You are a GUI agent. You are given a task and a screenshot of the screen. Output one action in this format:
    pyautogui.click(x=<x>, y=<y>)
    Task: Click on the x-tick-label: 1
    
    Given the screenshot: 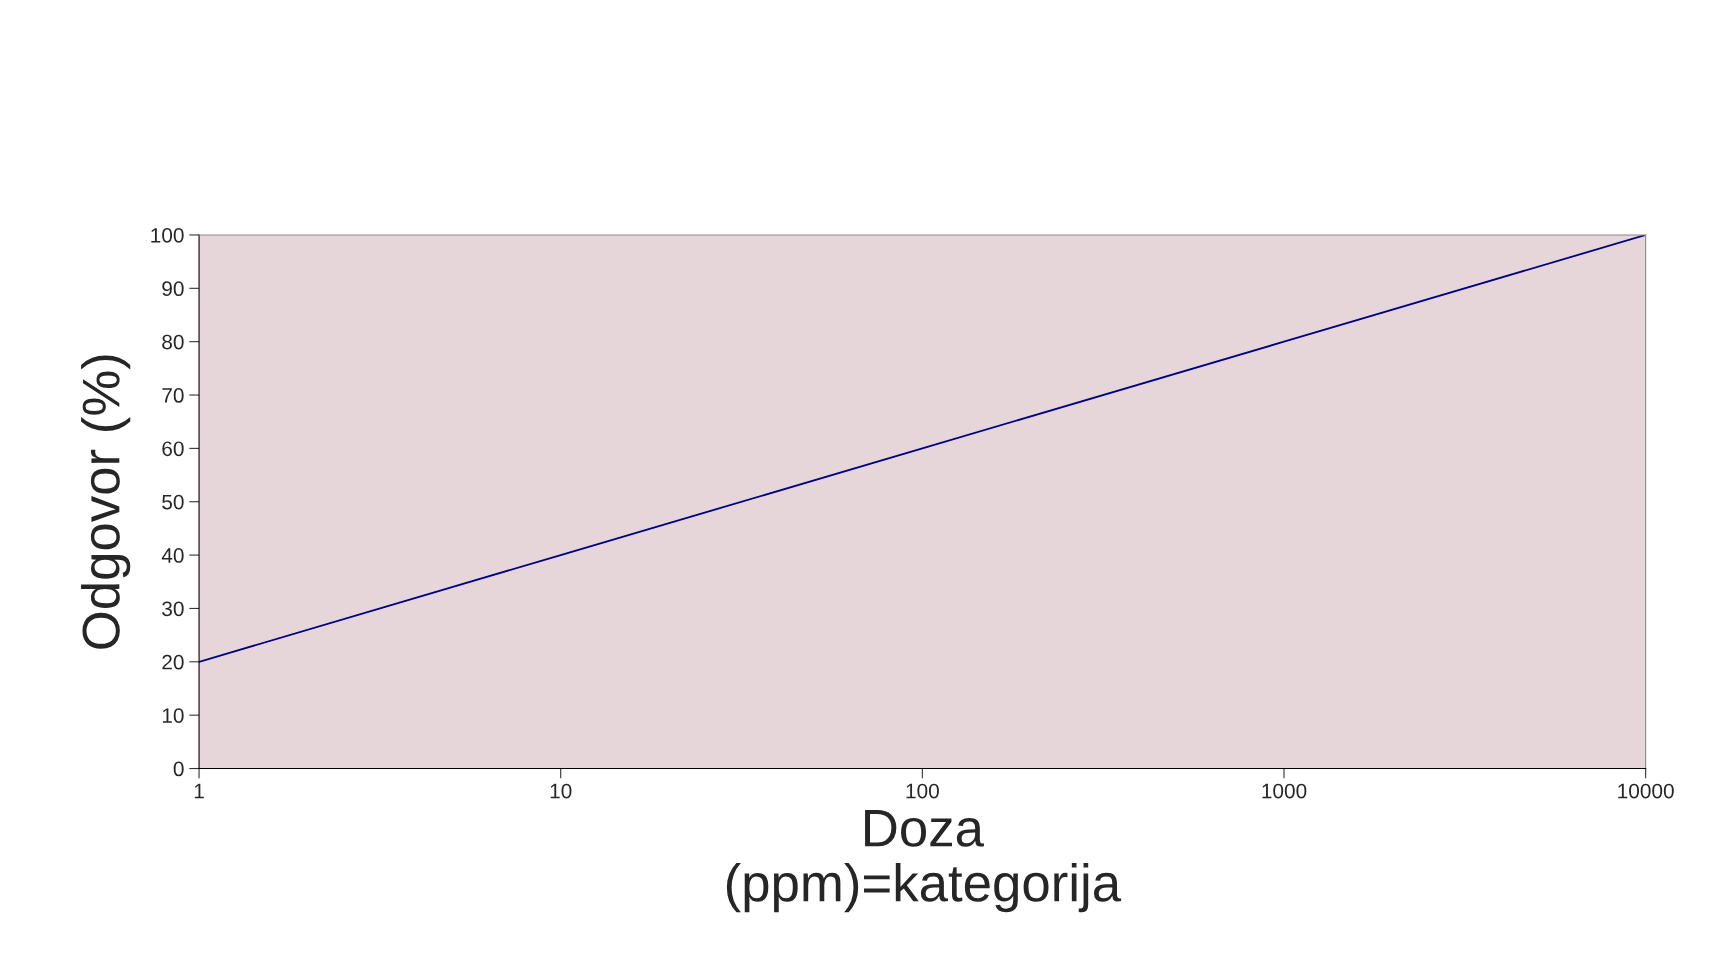 What is the action you would take?
    pyautogui.click(x=199, y=791)
    